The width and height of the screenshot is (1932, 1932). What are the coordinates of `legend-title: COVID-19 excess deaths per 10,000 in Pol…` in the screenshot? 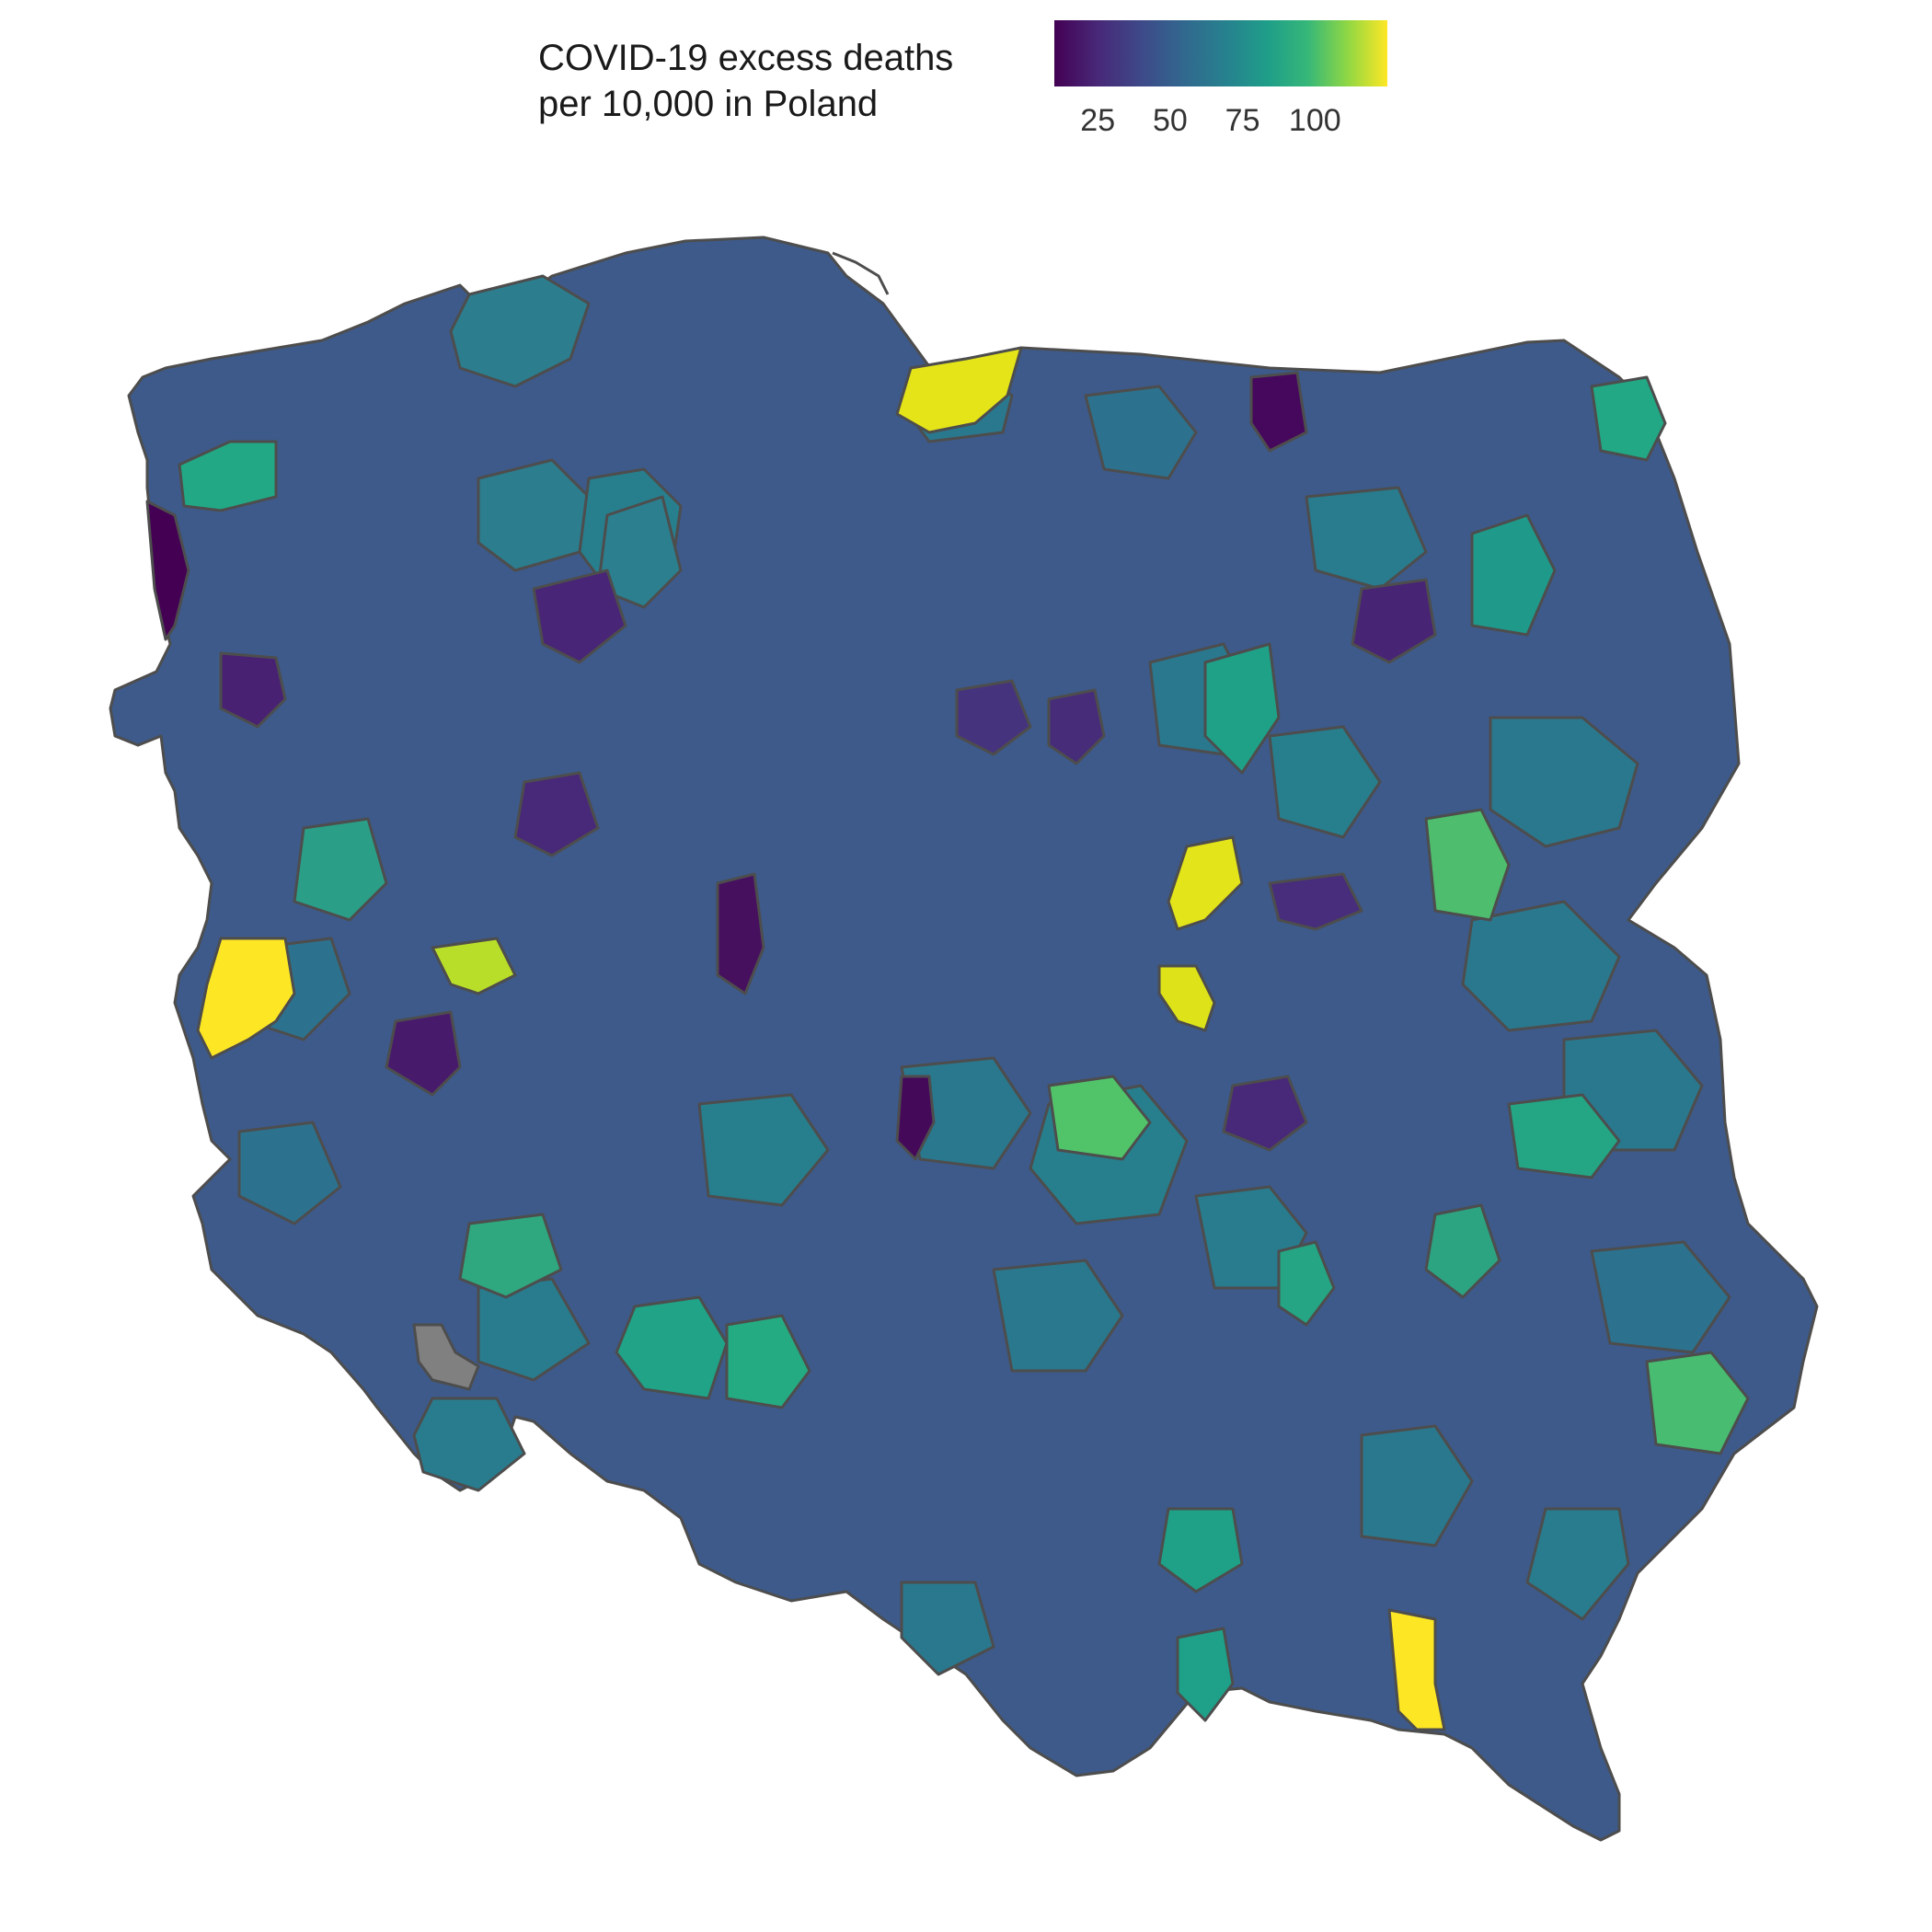 It's located at (746, 81).